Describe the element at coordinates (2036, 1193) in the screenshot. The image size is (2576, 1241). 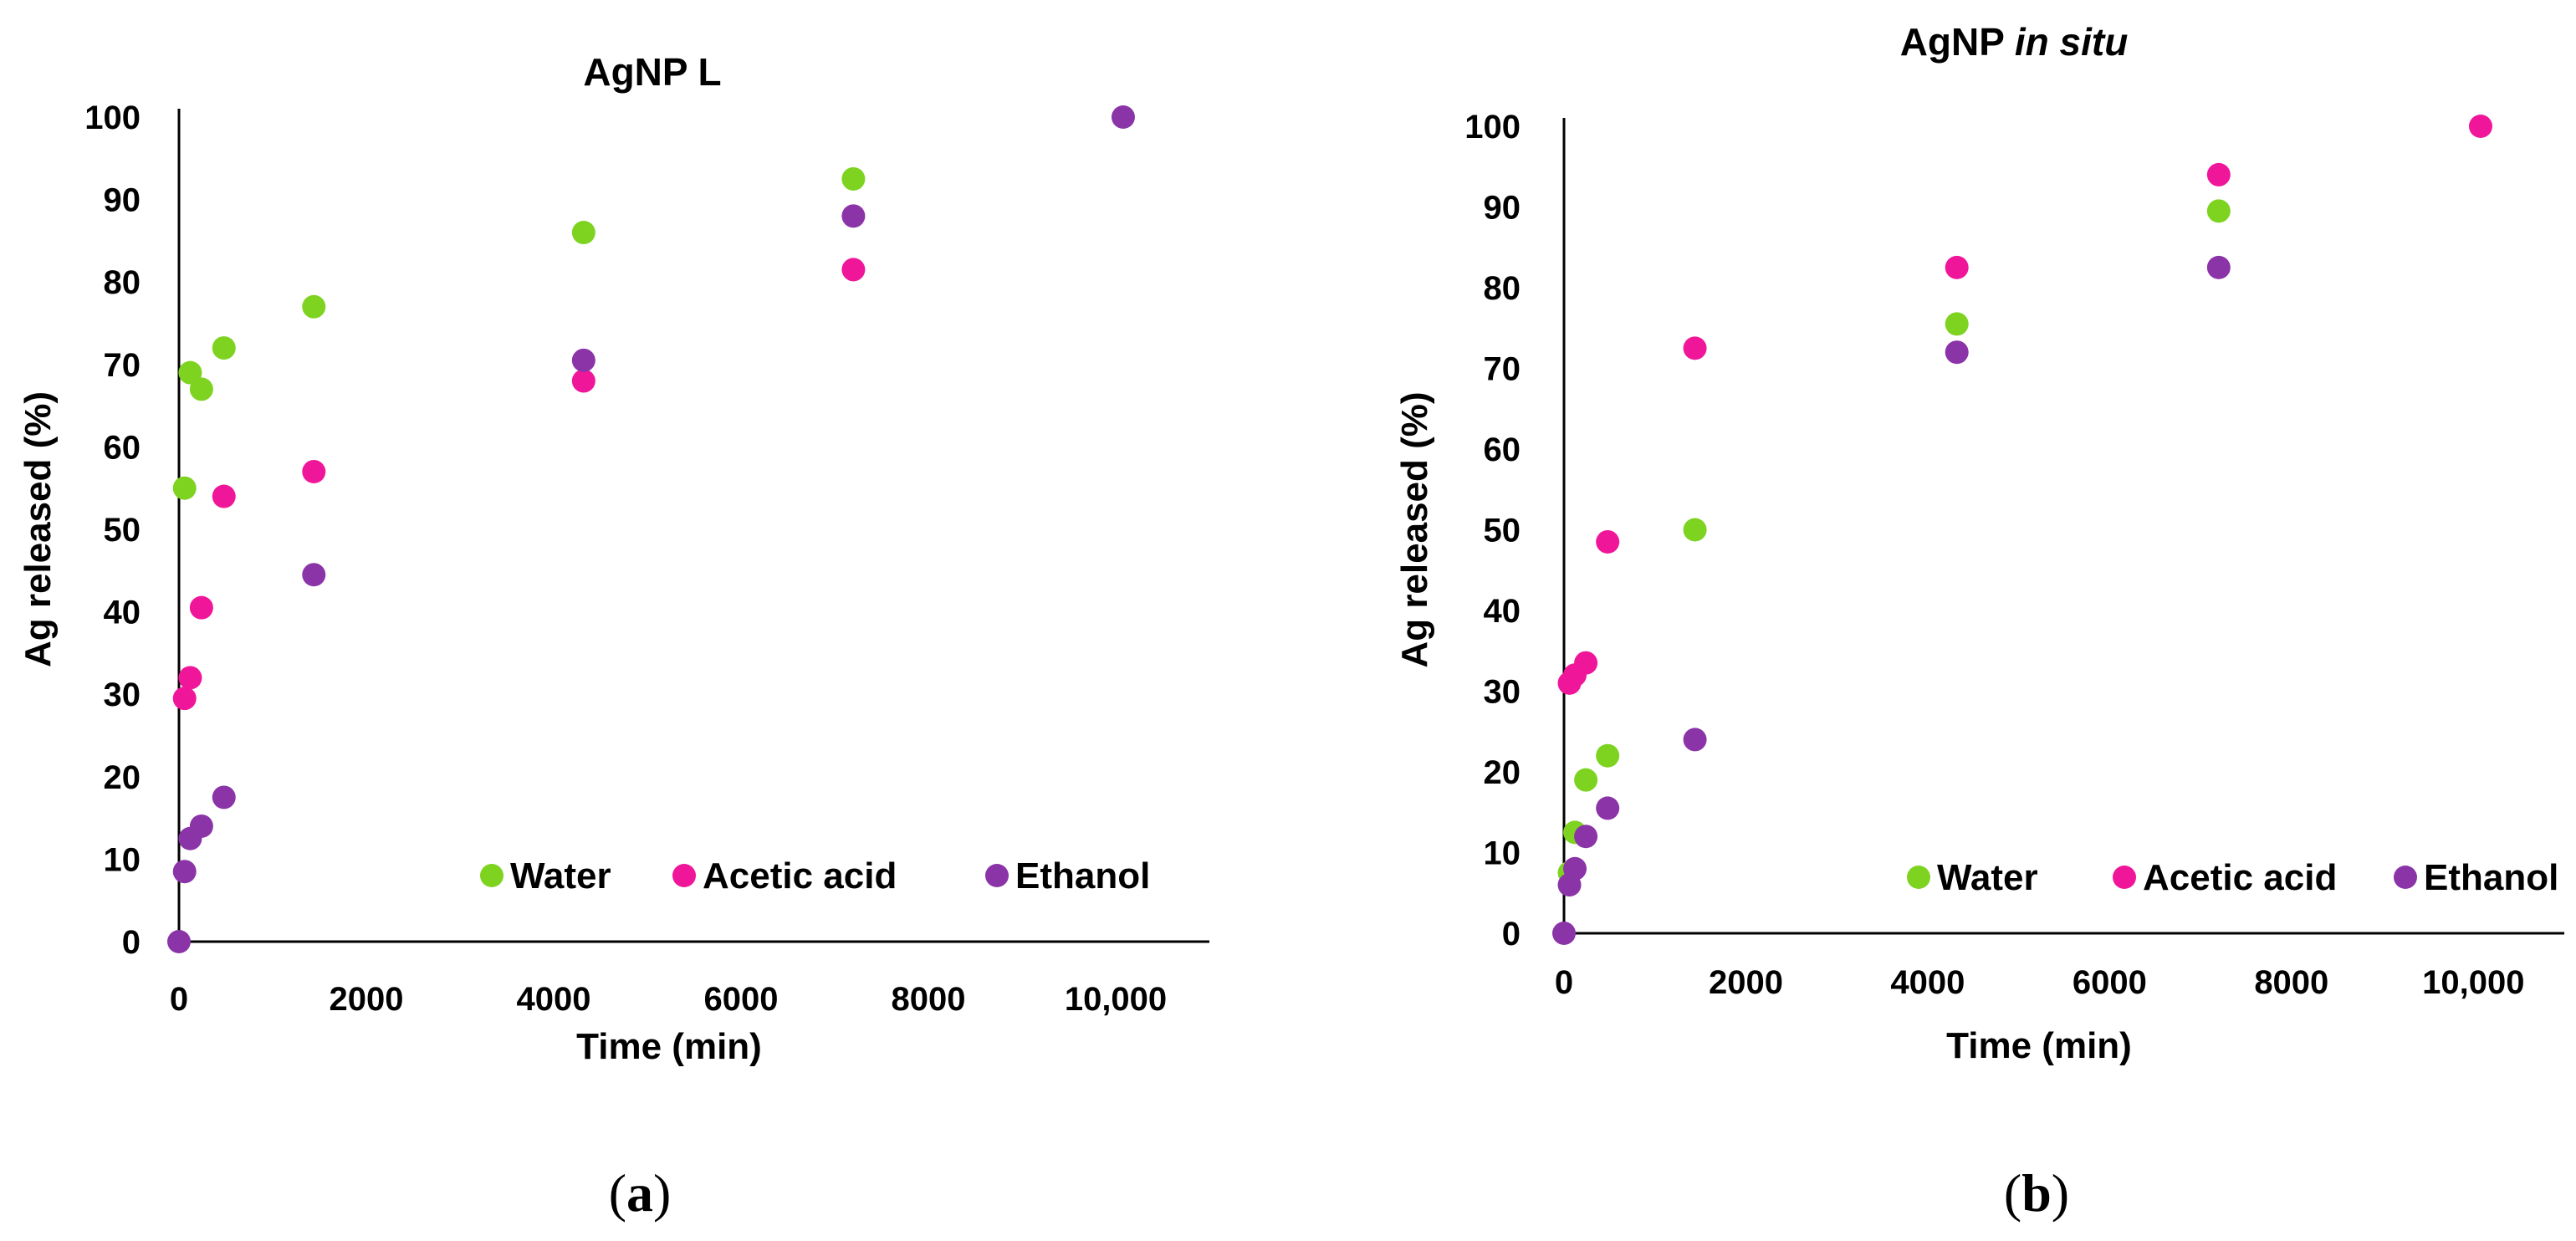
I see `panel-caption: (b)` at that location.